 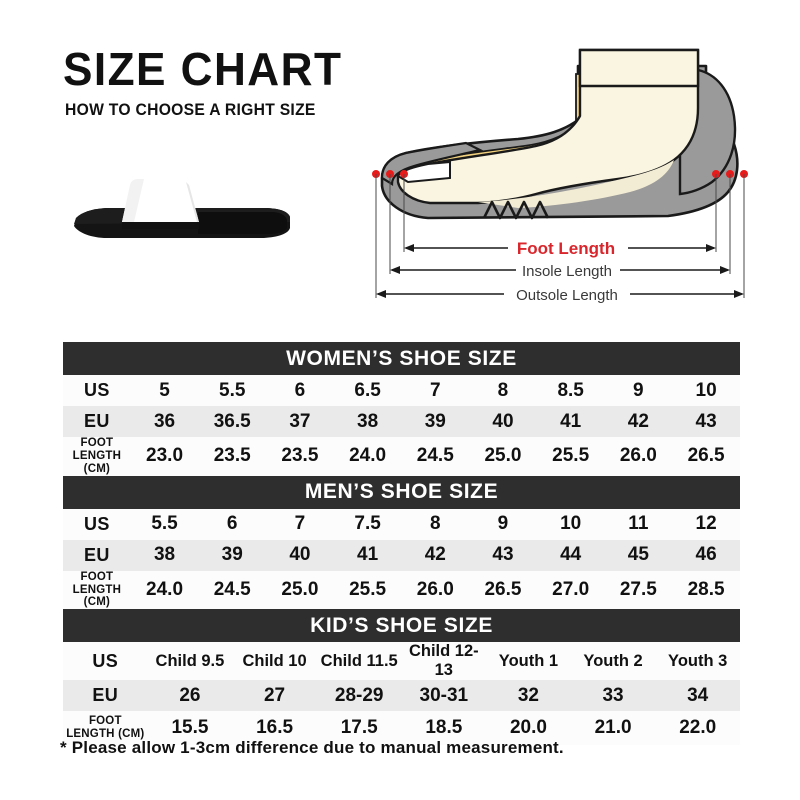 I want to click on mens-eu-row: EU 38 39 40 41 42 43 44 45 46, so click(x=401, y=555).